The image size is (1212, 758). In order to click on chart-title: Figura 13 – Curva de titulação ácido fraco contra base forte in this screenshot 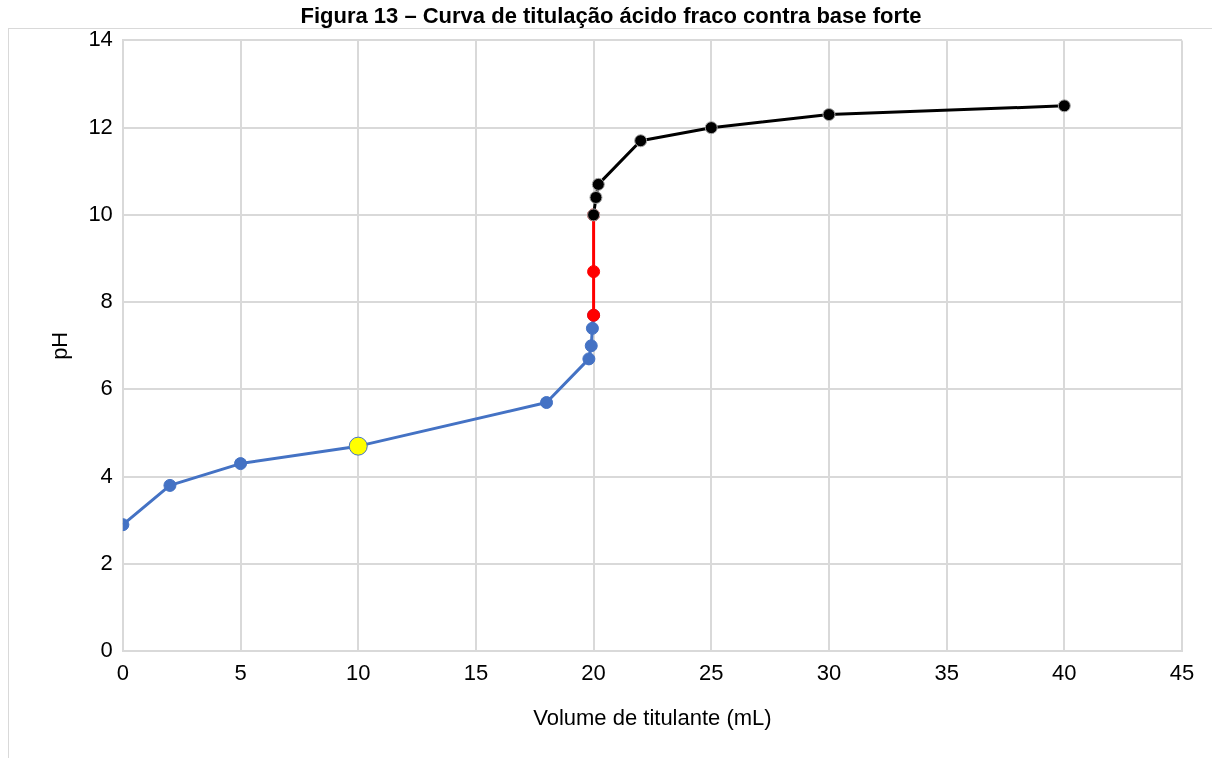, I will do `click(611, 16)`.